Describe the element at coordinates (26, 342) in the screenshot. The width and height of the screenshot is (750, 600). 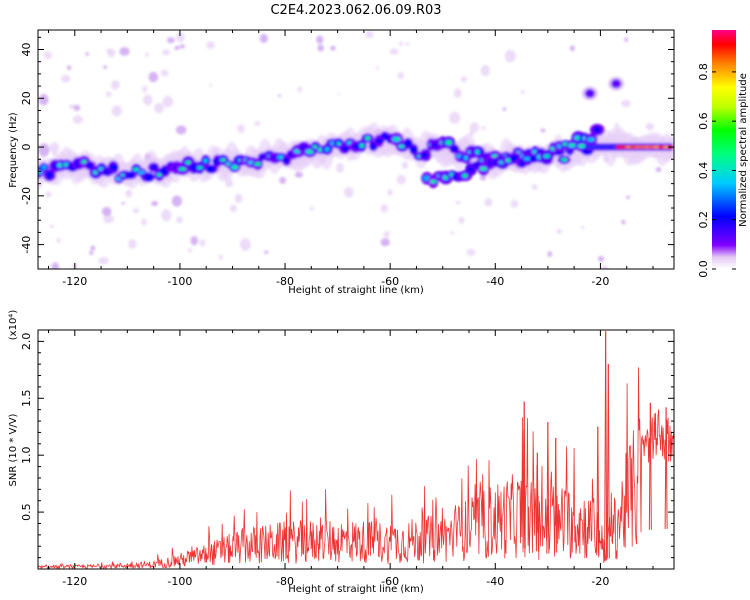
I see `snr-ytick-label: 2.0` at that location.